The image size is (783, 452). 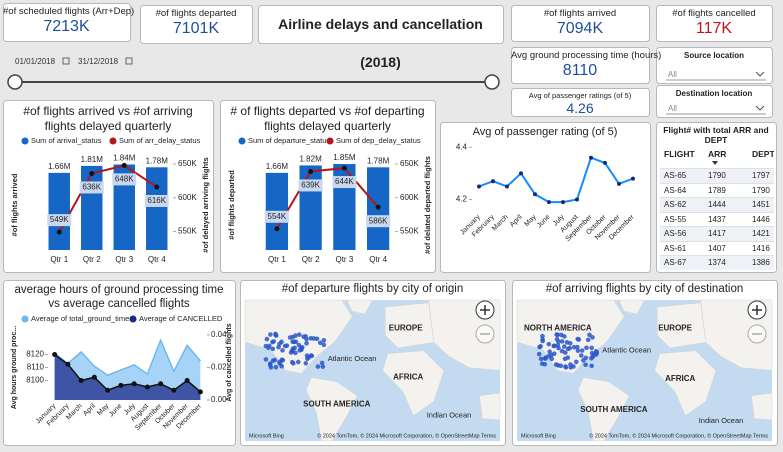 I want to click on line-label: 636K, so click(x=91, y=187).